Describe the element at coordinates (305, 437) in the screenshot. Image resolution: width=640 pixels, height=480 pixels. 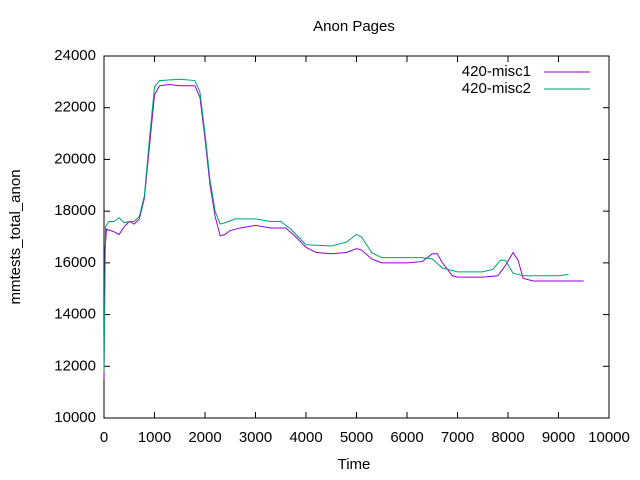
I see `x-tick-label: 4000` at that location.